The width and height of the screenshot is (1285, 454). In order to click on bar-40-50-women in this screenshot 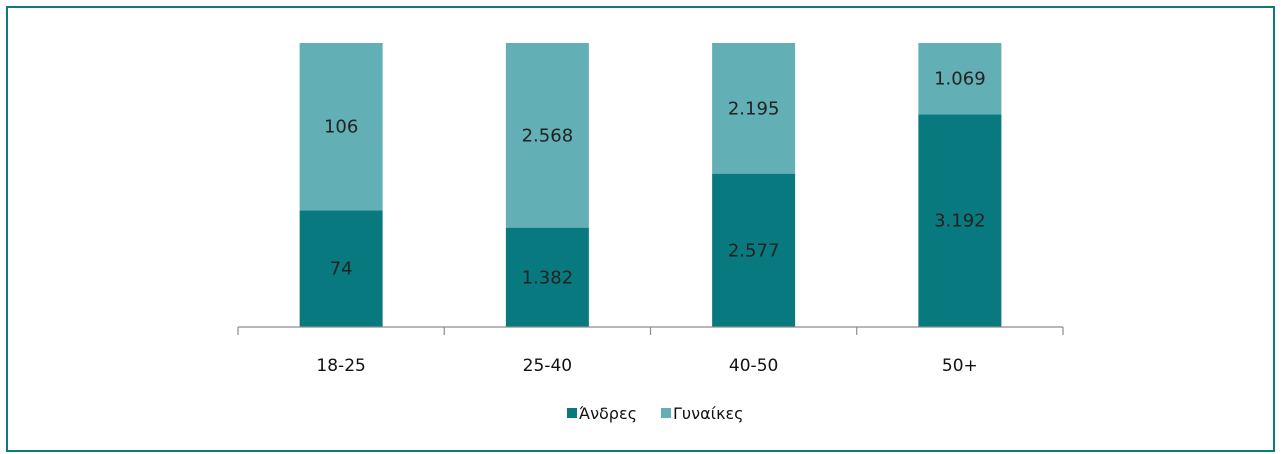, I will do `click(754, 108)`.